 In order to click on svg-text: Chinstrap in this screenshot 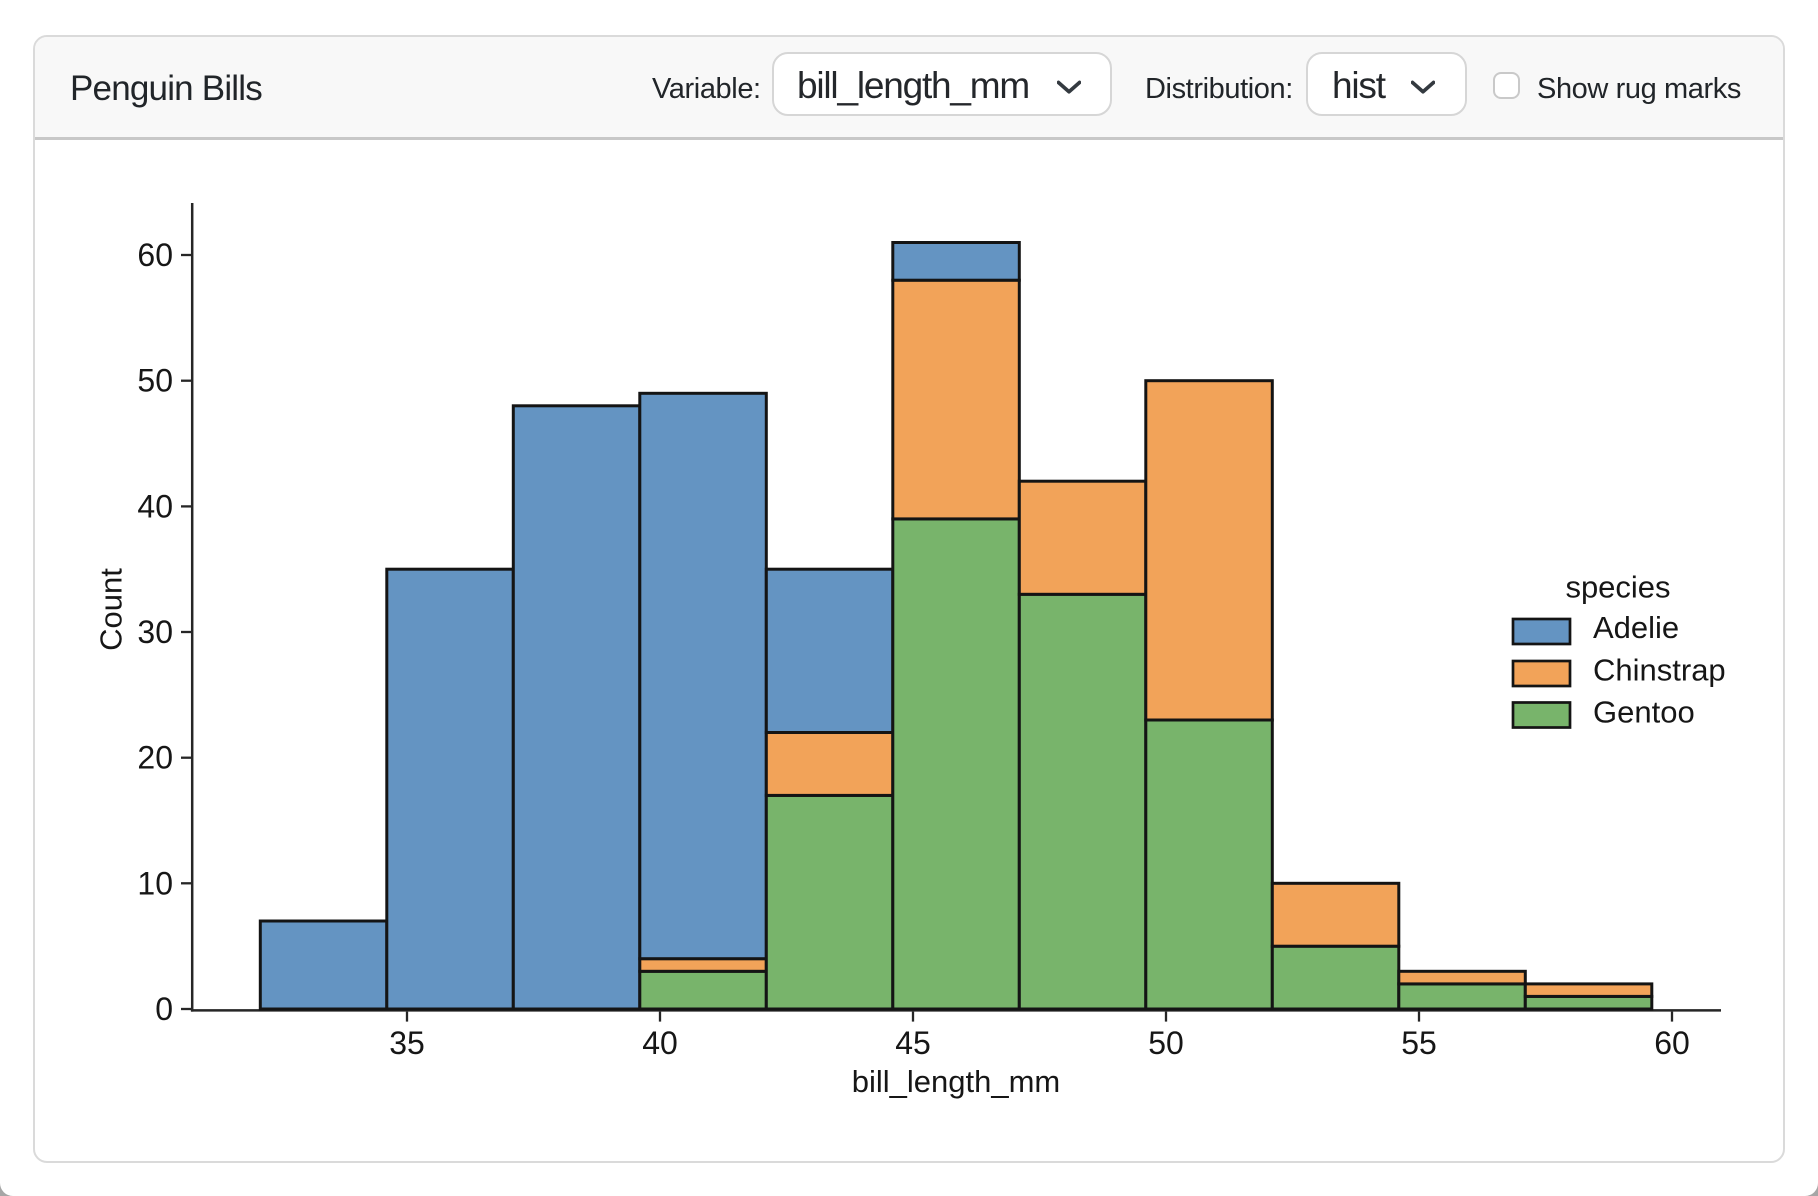, I will do `click(1659, 670)`.